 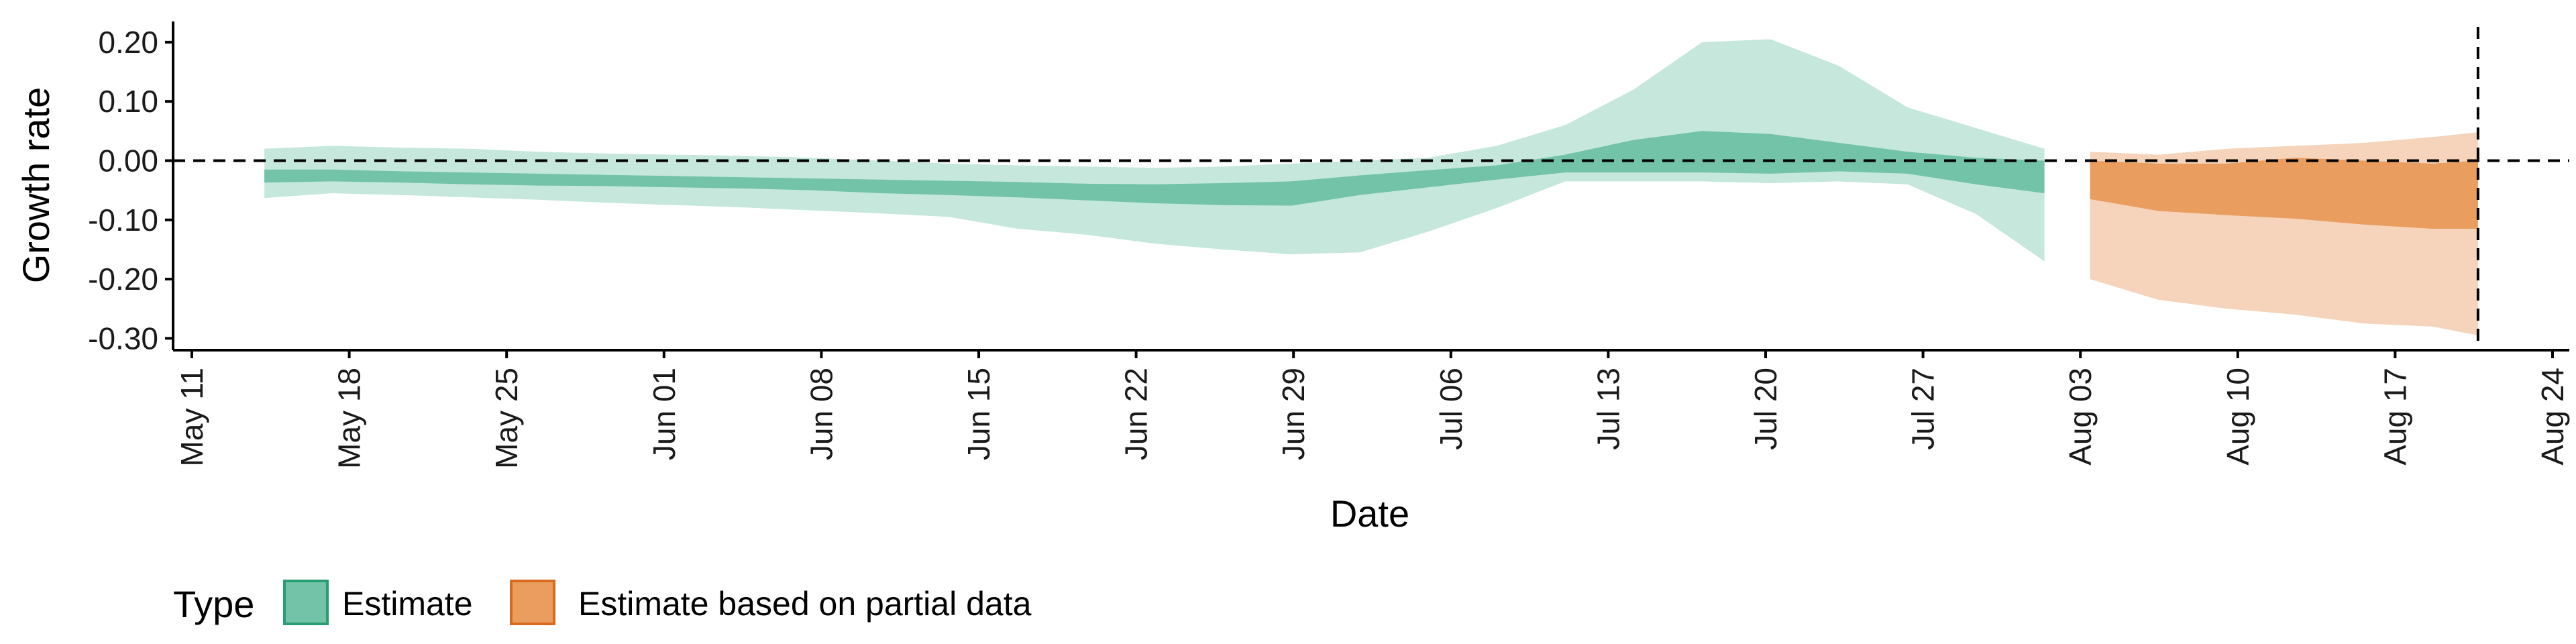 What do you see at coordinates (1136, 414) in the screenshot?
I see `x-tick-label: Jun 22` at bounding box center [1136, 414].